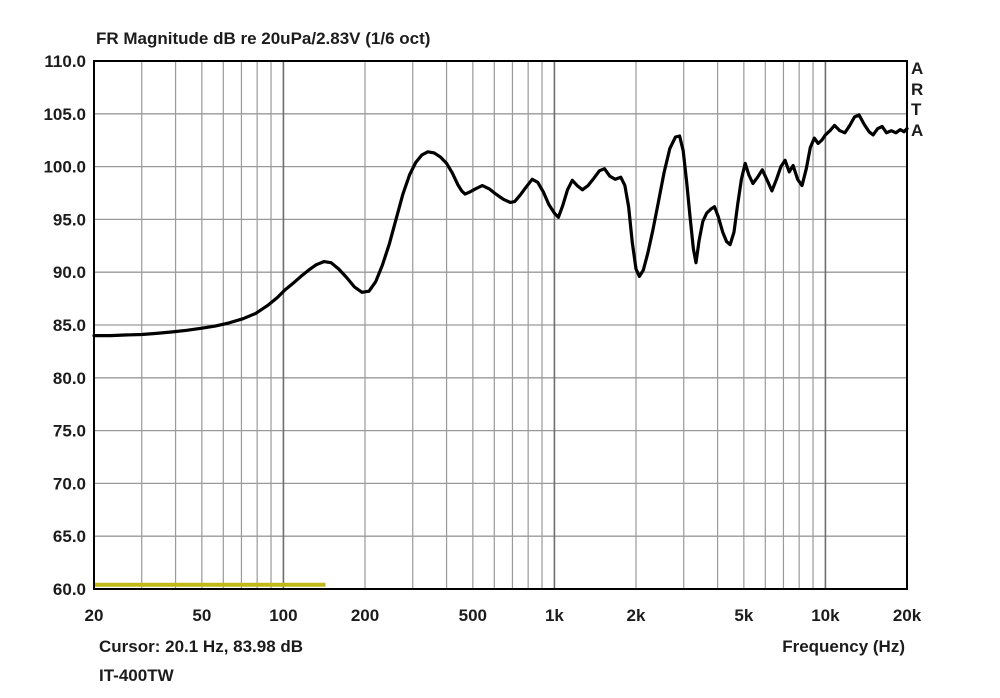 The height and width of the screenshot is (698, 1000). Describe the element at coordinates (636, 615) in the screenshot. I see `x-tick-label: 2k` at that location.